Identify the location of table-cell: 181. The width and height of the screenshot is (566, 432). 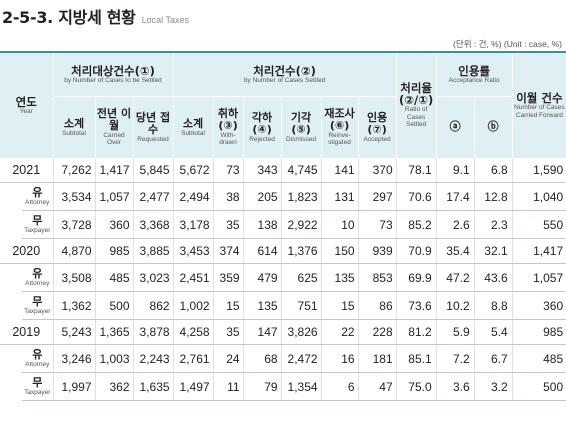
(377, 358).